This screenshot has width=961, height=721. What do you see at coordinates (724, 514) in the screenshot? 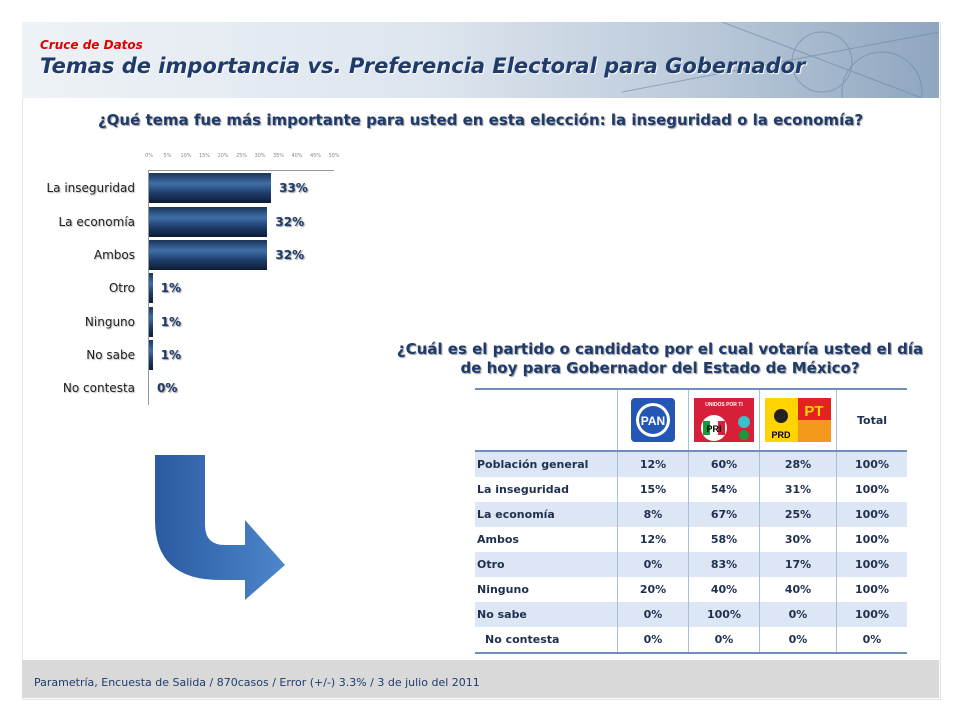
I see `cell: 67%` at bounding box center [724, 514].